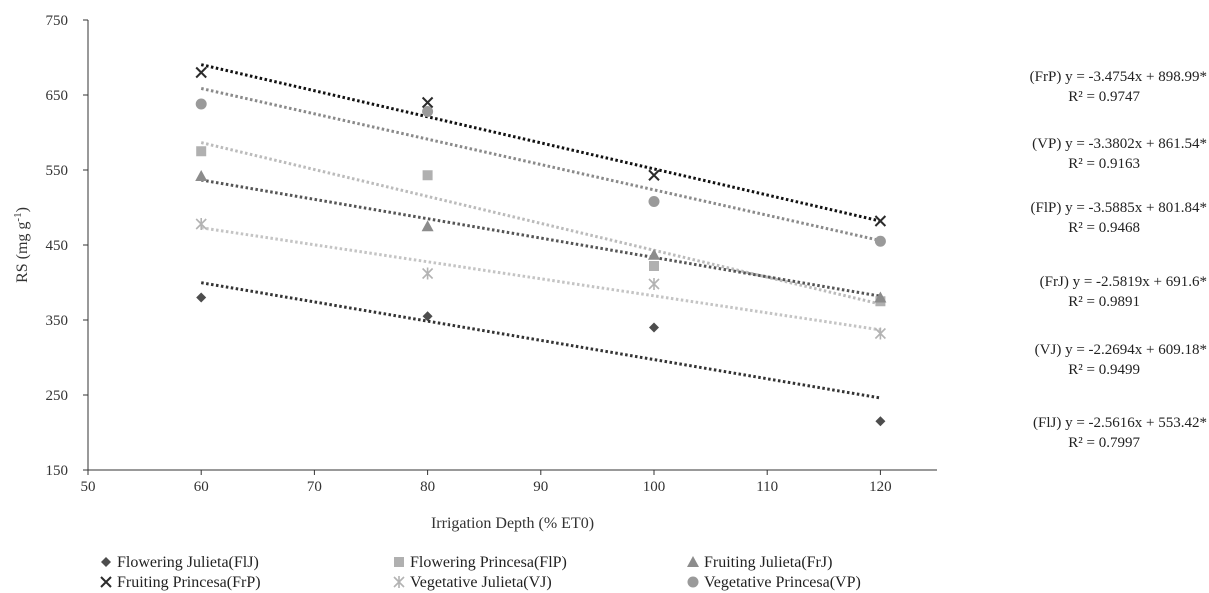 Image resolution: width=1209 pixels, height=593 pixels. What do you see at coordinates (1120, 423) in the screenshot?
I see `trend-equation: (FlJ) y = -2.5616x + 553.42*` at bounding box center [1120, 423].